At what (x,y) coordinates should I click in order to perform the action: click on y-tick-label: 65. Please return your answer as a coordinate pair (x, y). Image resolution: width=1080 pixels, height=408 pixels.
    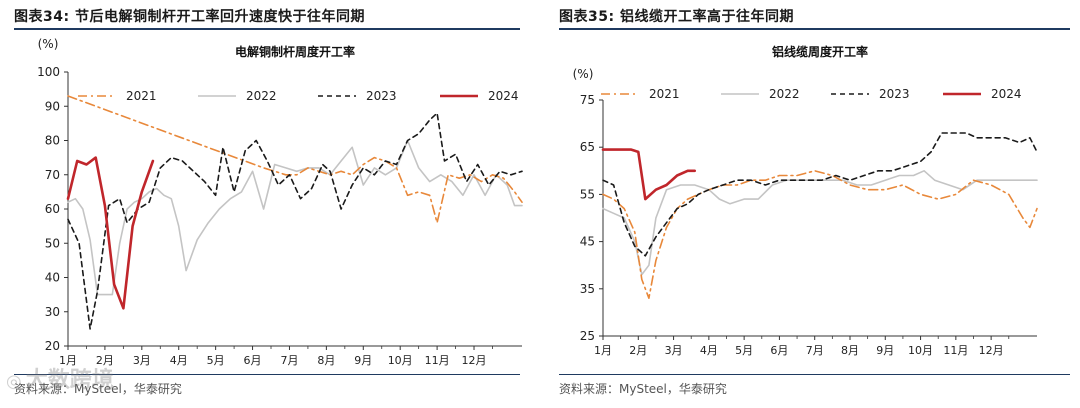
    Looking at the image, I should click on (587, 147).